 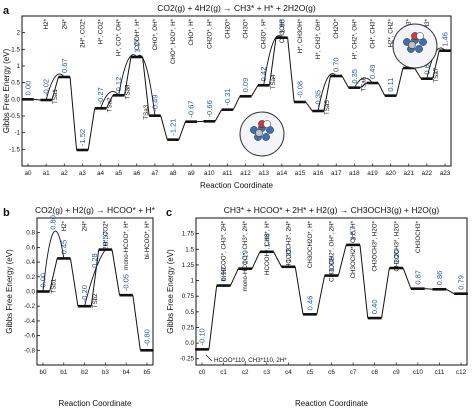 I want to click on ts-label: TSa2, so click(x=110, y=104).